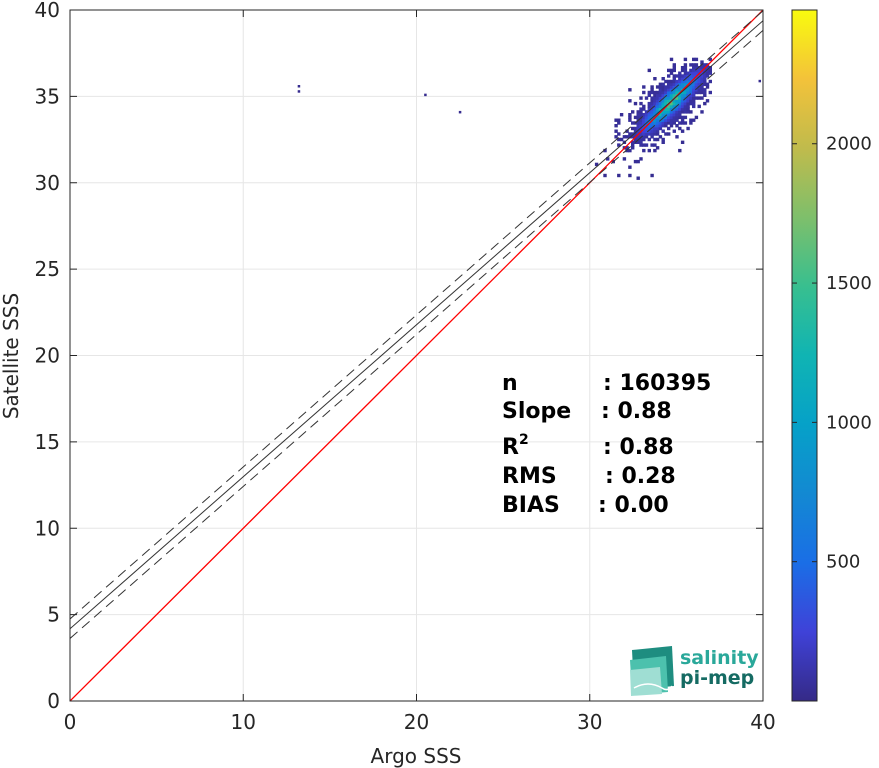 This screenshot has width=879, height=768. Describe the element at coordinates (53, 615) in the screenshot. I see `y-tick-label: 5` at that location.